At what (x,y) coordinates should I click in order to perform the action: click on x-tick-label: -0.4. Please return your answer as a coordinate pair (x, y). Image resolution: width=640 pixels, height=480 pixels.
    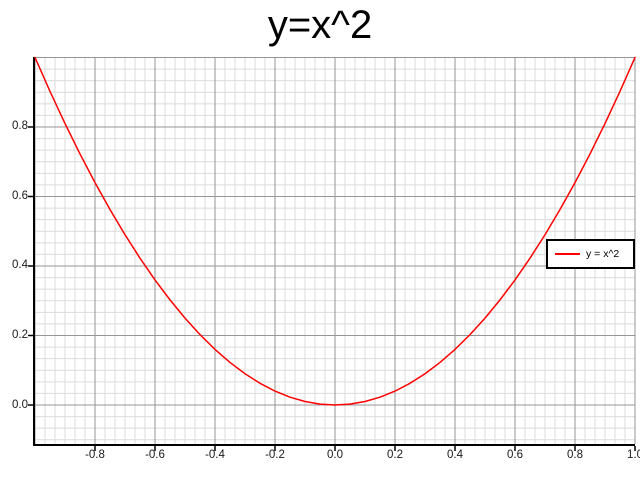
    Looking at the image, I should click on (215, 455).